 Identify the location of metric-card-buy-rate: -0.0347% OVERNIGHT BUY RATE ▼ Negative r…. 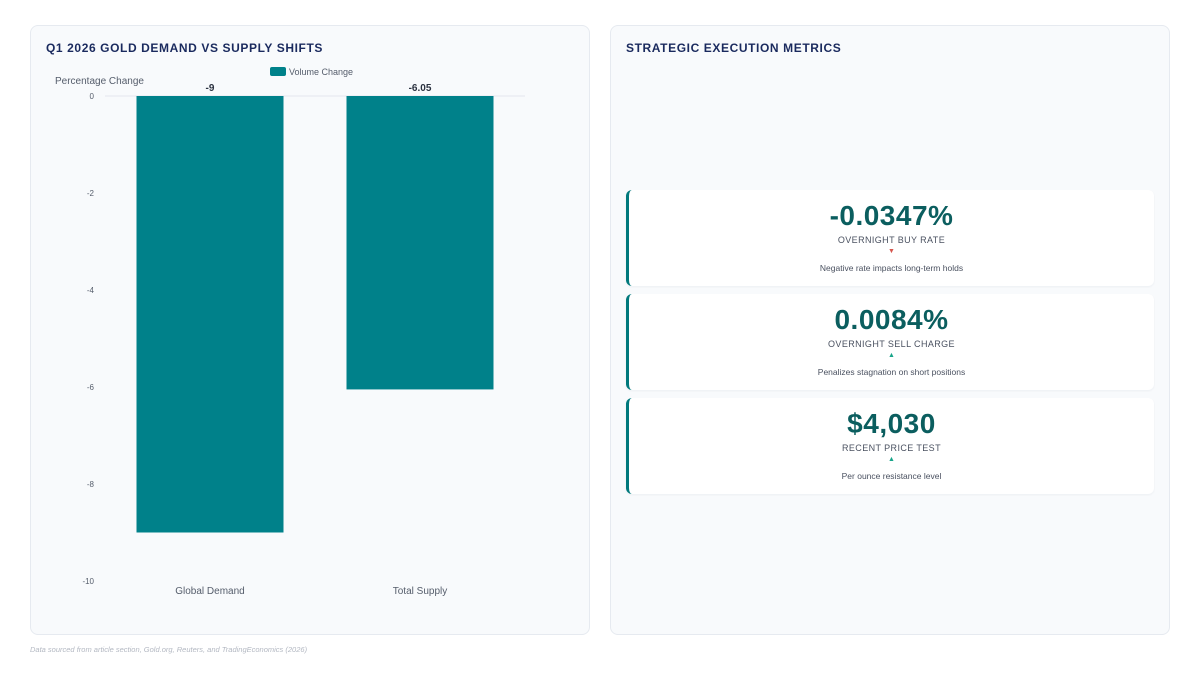
(890, 238).